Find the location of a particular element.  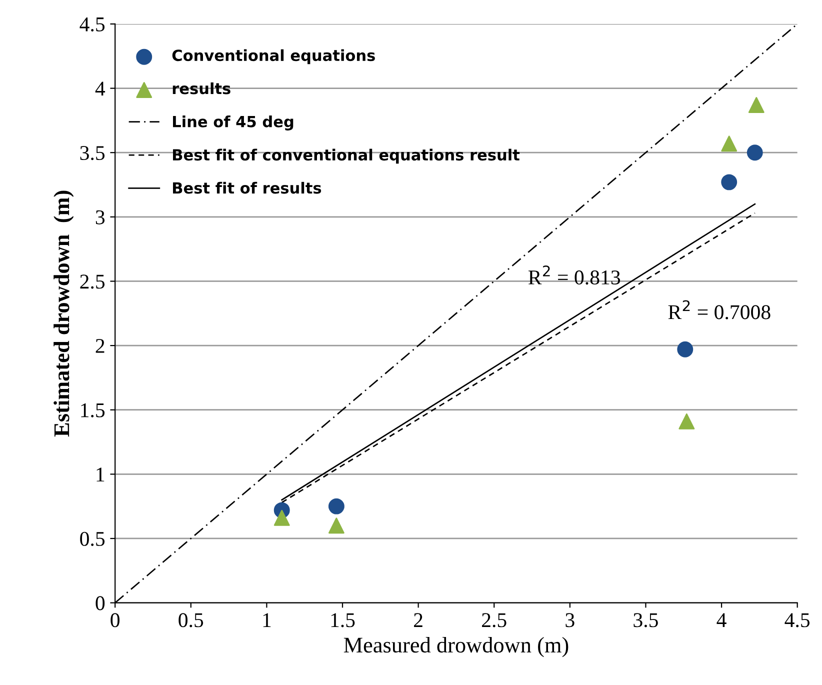

y-tick-label: 3 is located at coordinates (100, 217).